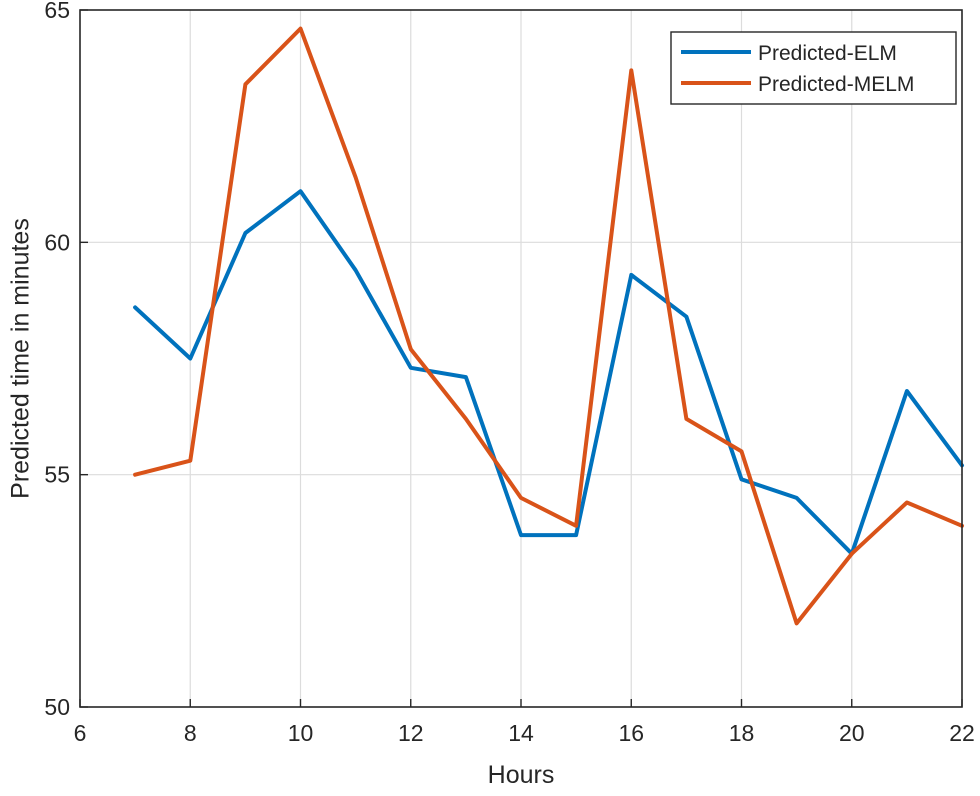 The height and width of the screenshot is (796, 980). Describe the element at coordinates (21, 358) in the screenshot. I see `y-axis-label: Predicted time in minutes` at that location.